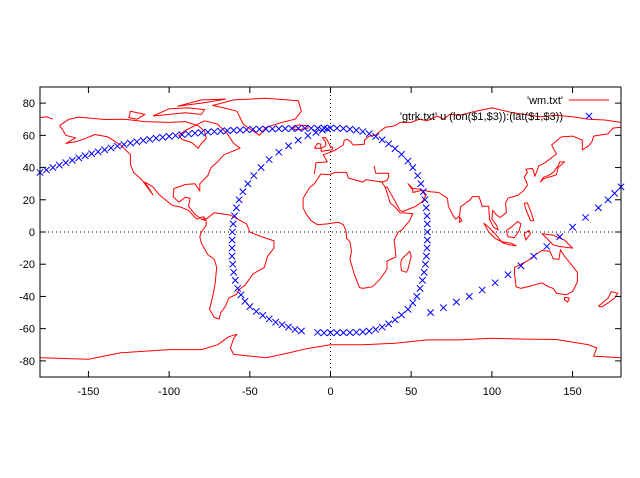 The height and width of the screenshot is (478, 640). What do you see at coordinates (481, 117) in the screenshot?
I see `legend-label-ground-track: 'gtrk.txt' u (lon($1,$3)):(lat($1,$3))` at bounding box center [481, 117].